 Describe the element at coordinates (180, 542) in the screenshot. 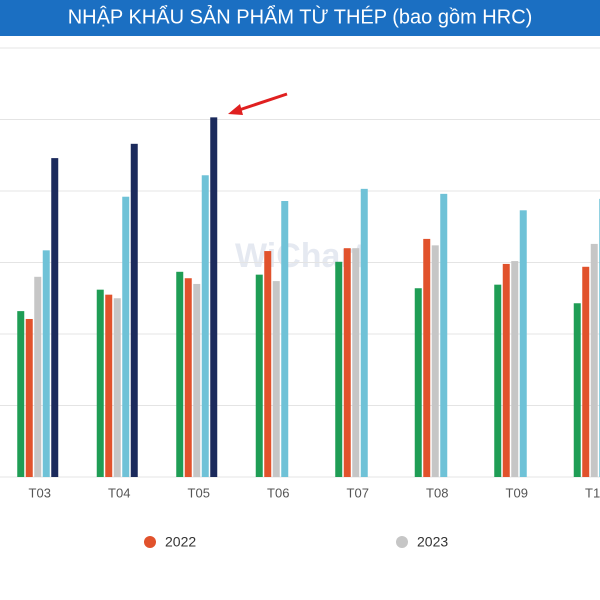

I see `legend-label: 2022` at that location.